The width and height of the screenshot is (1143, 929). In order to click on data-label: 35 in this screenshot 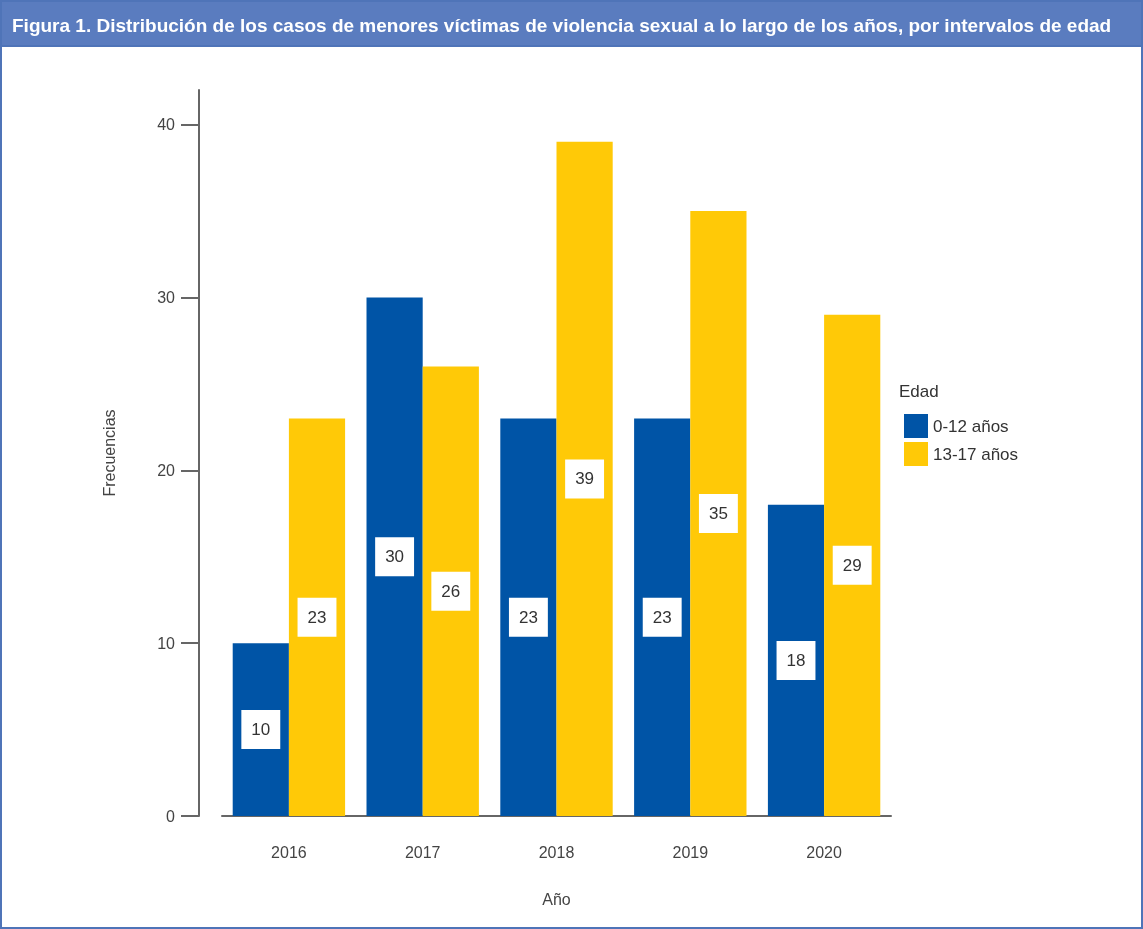, I will do `click(718, 513)`.